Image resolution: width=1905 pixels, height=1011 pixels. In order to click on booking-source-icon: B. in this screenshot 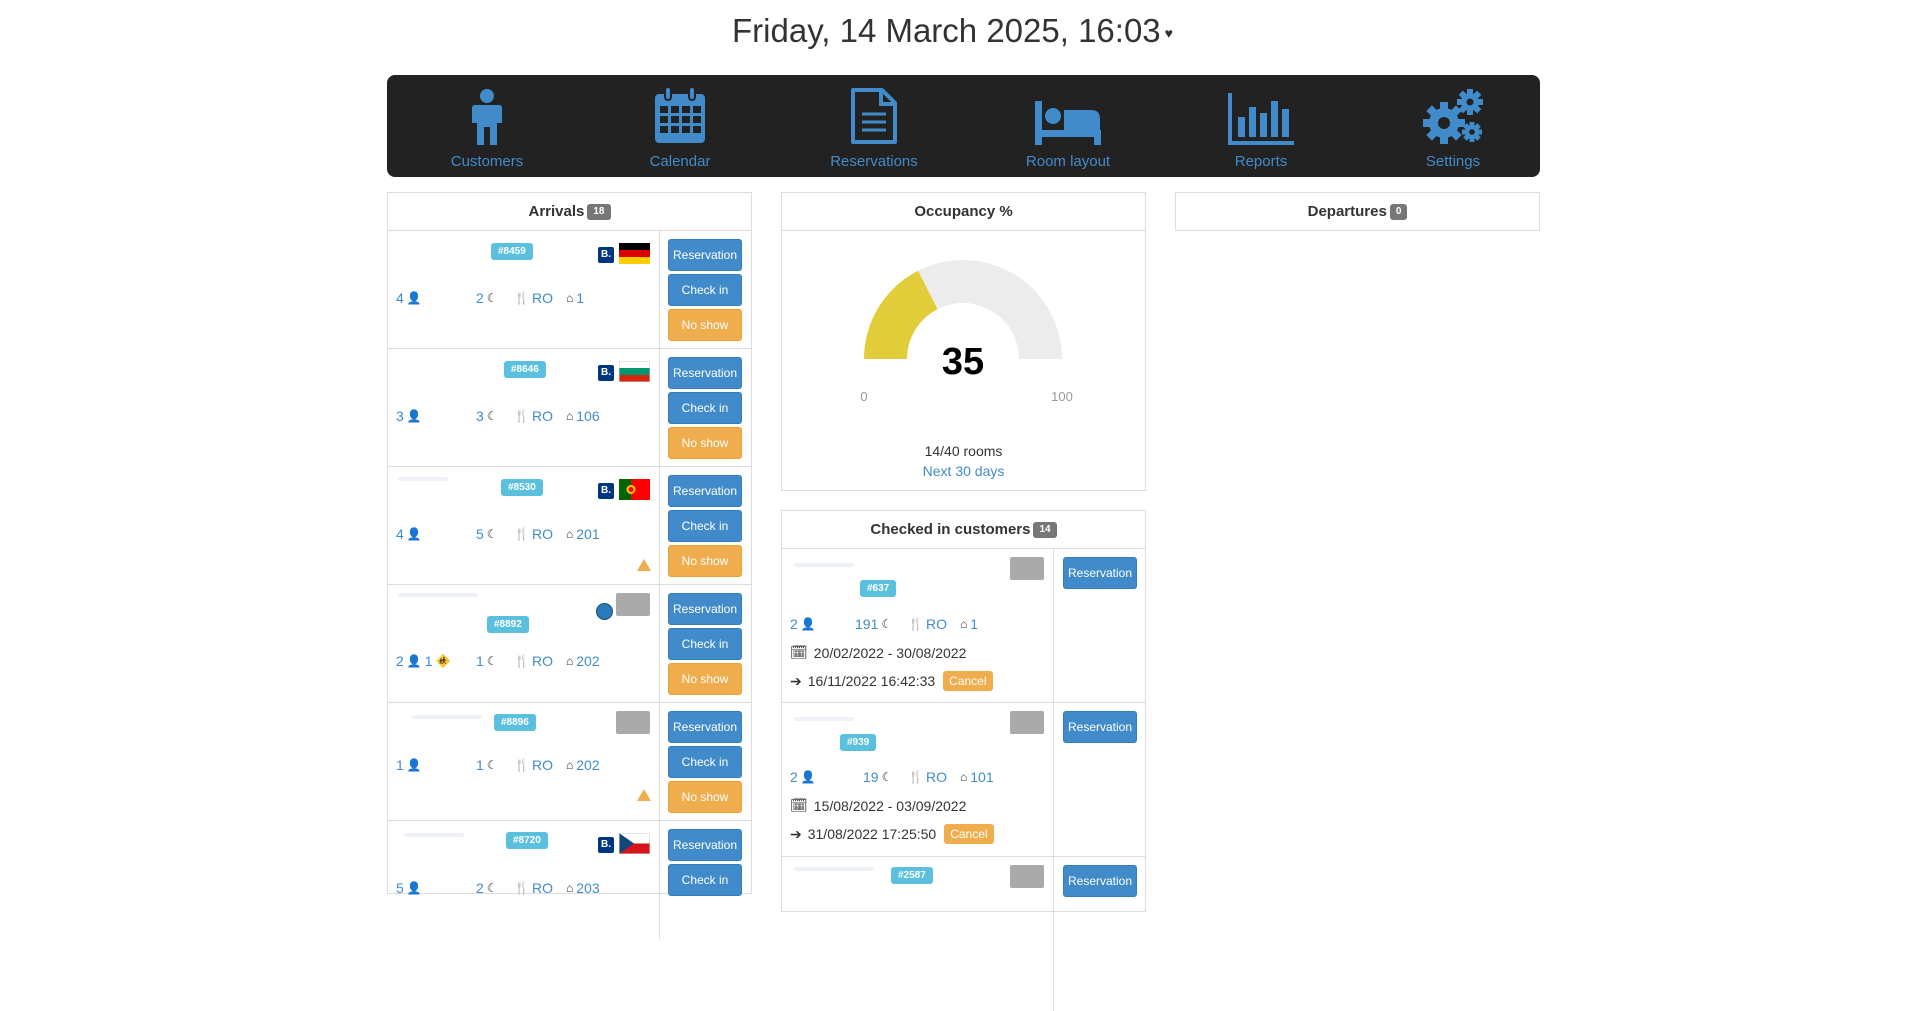, I will do `click(606, 255)`.